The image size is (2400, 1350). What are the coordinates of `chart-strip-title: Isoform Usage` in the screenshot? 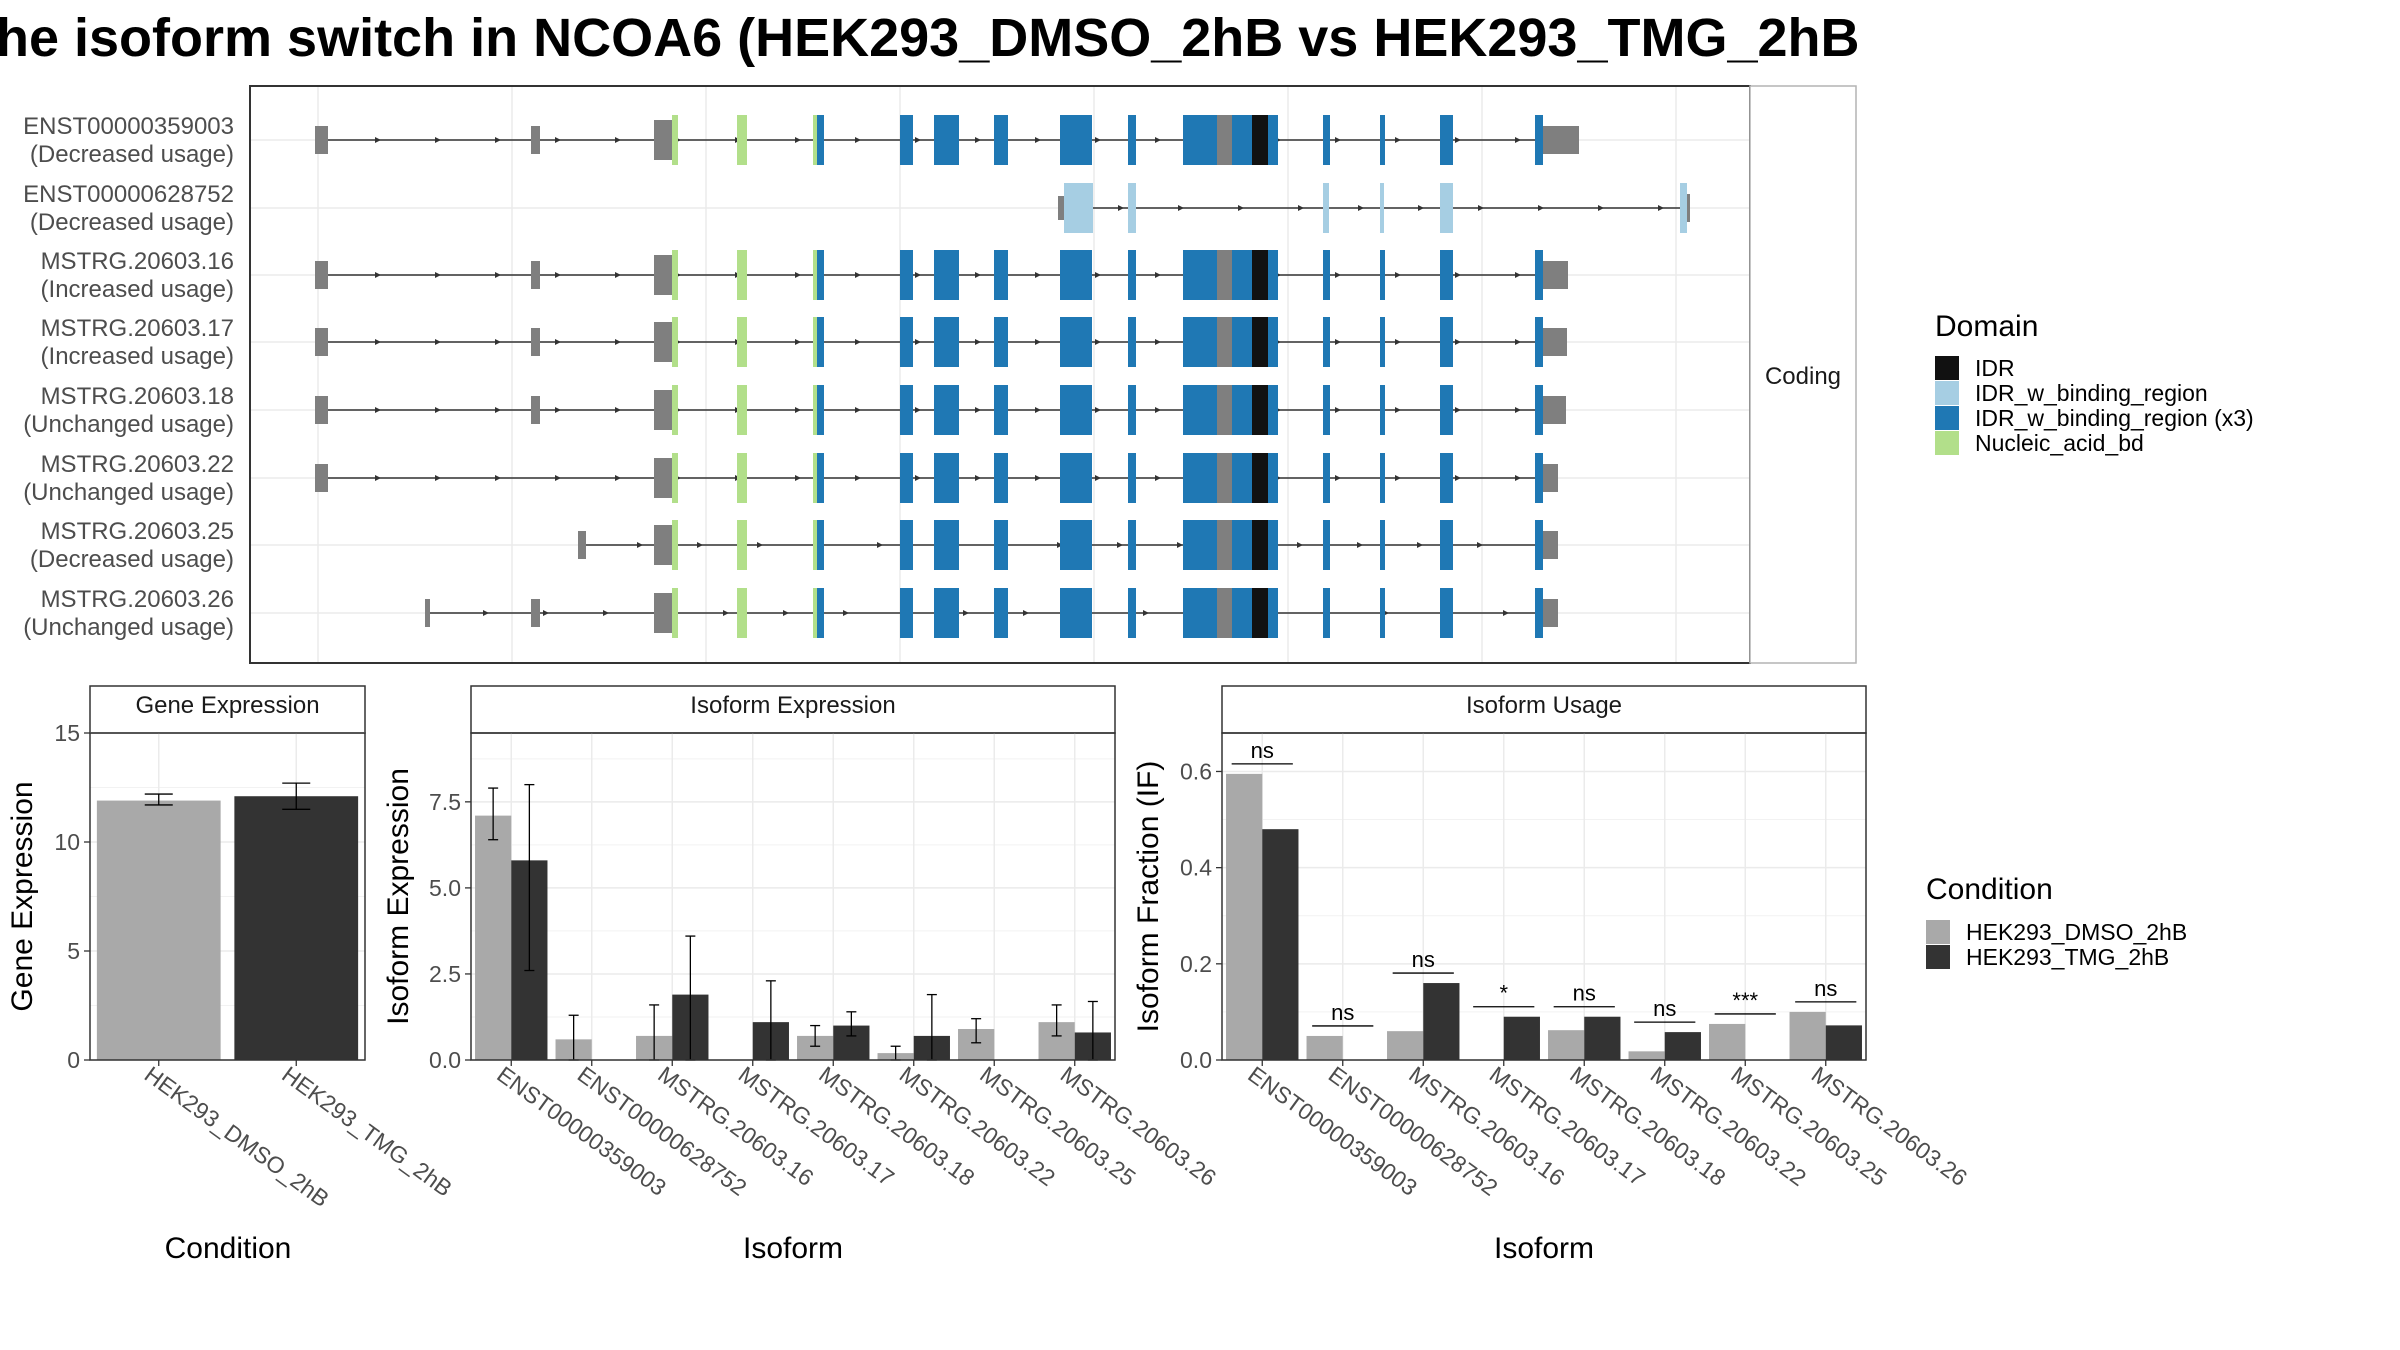 It's located at (1544, 705).